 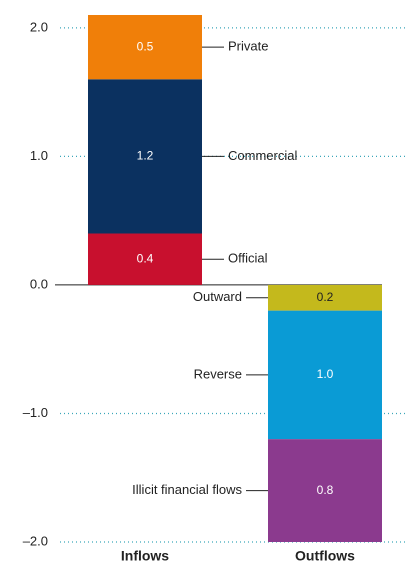 I want to click on series-label: Official, so click(x=248, y=258).